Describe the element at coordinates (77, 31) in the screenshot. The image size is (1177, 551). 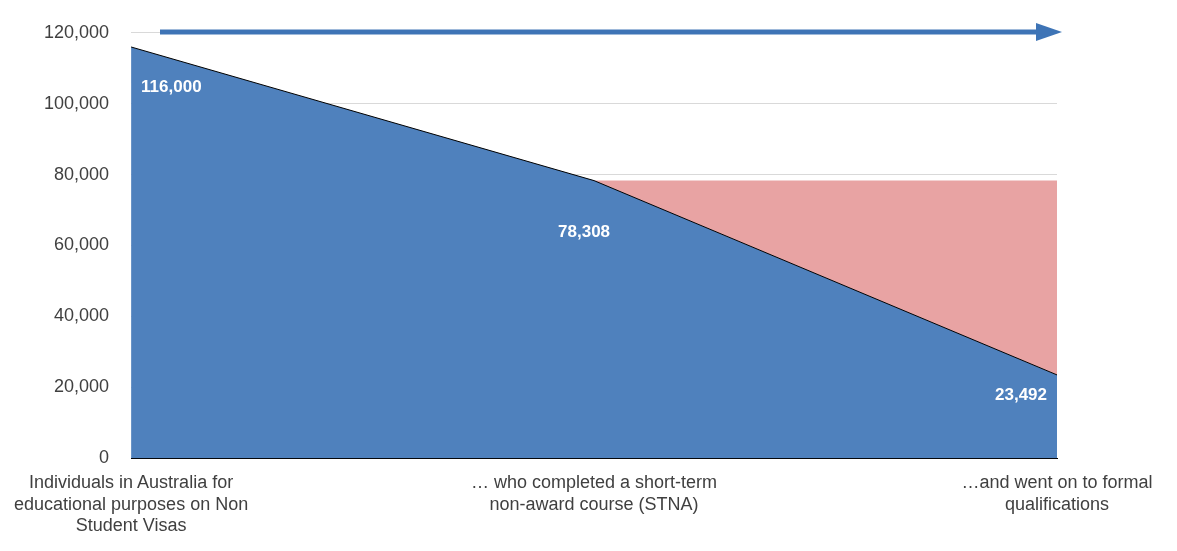
I see `y-tick-label: 120,000` at that location.